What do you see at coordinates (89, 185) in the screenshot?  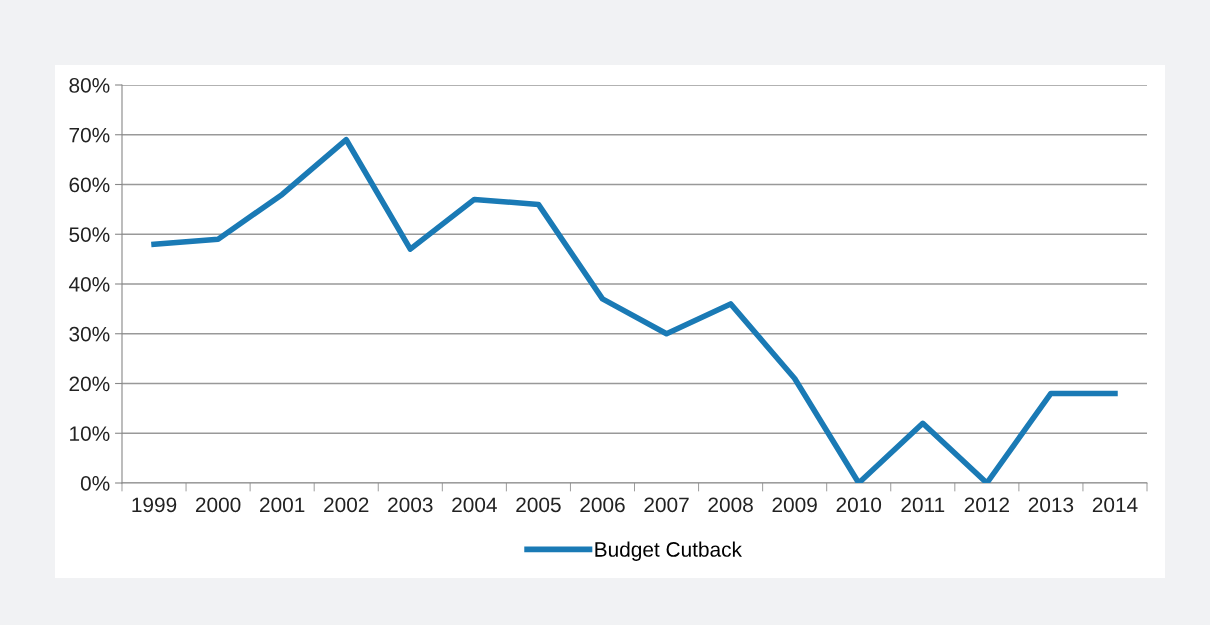 I see `y-tick-label: 60%` at bounding box center [89, 185].